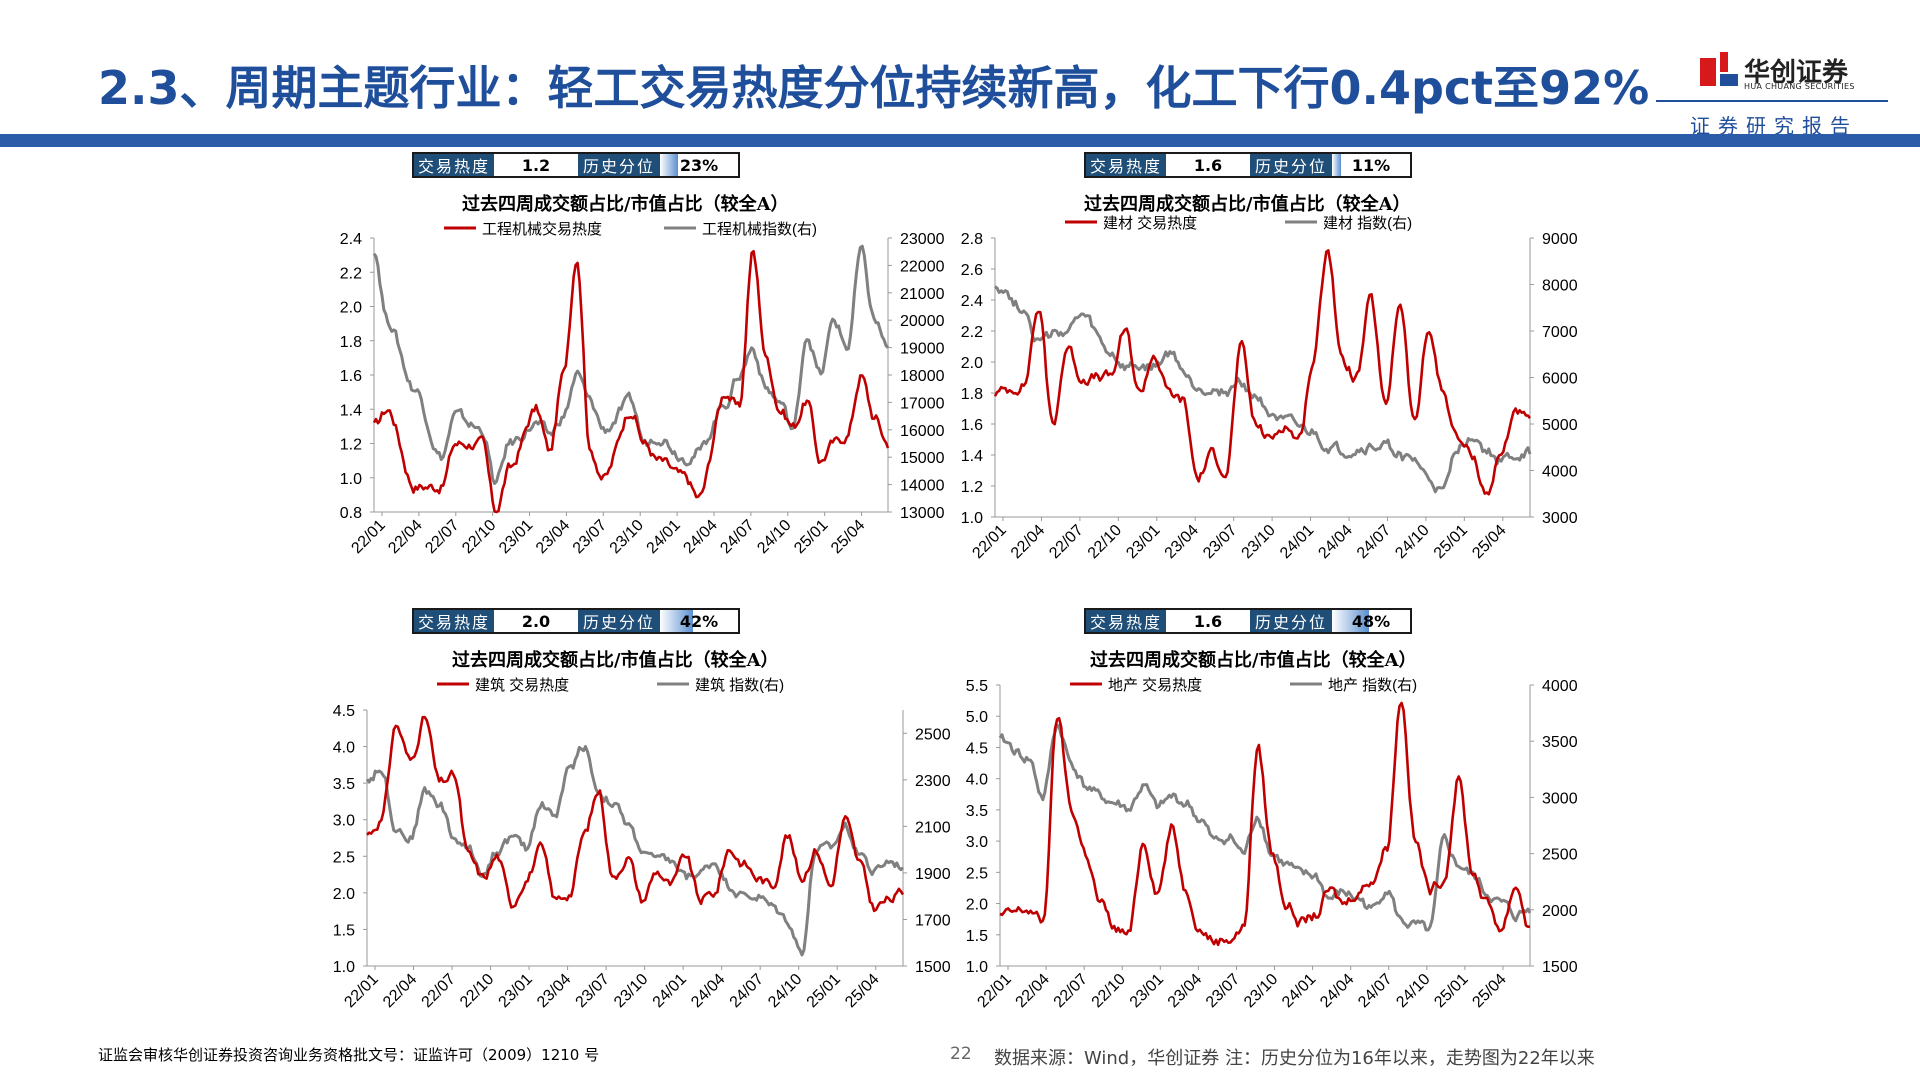 The width and height of the screenshot is (1920, 1080). What do you see at coordinates (922, 349) in the screenshot?
I see `right-tick-label: 19000` at bounding box center [922, 349].